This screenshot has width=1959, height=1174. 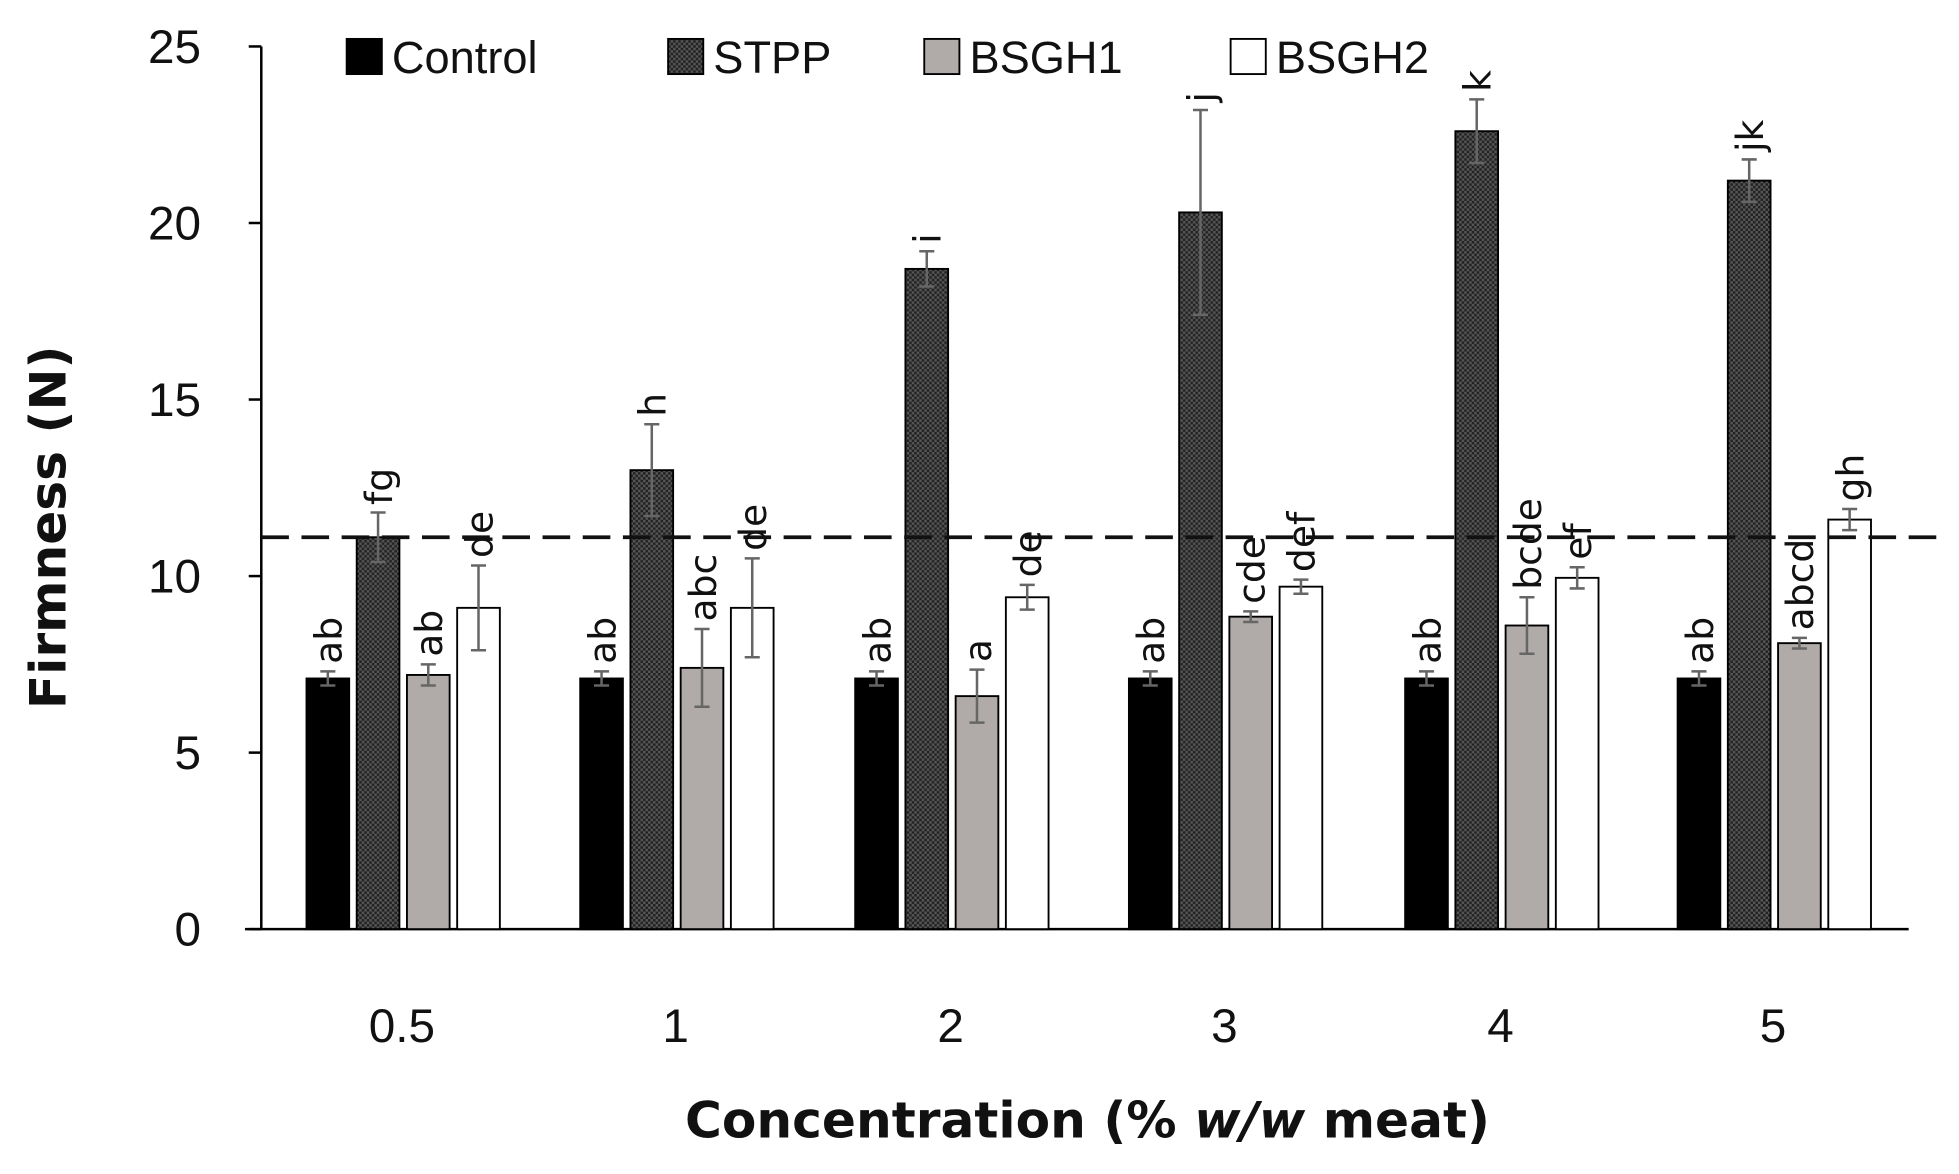 What do you see at coordinates (379, 486) in the screenshot?
I see `significance-letter: fg` at bounding box center [379, 486].